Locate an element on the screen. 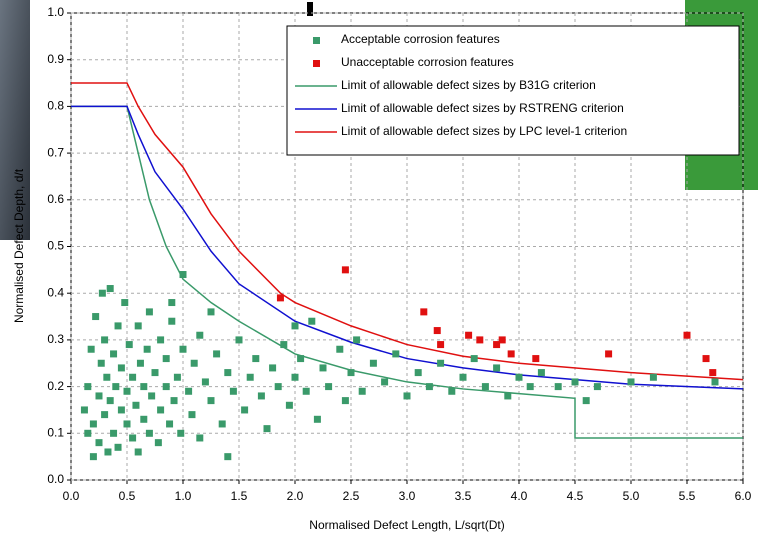 The width and height of the screenshot is (758, 536). x-axis-label: Normalised Defect Length, L/sqrt(Dt) is located at coordinates (406, 525).